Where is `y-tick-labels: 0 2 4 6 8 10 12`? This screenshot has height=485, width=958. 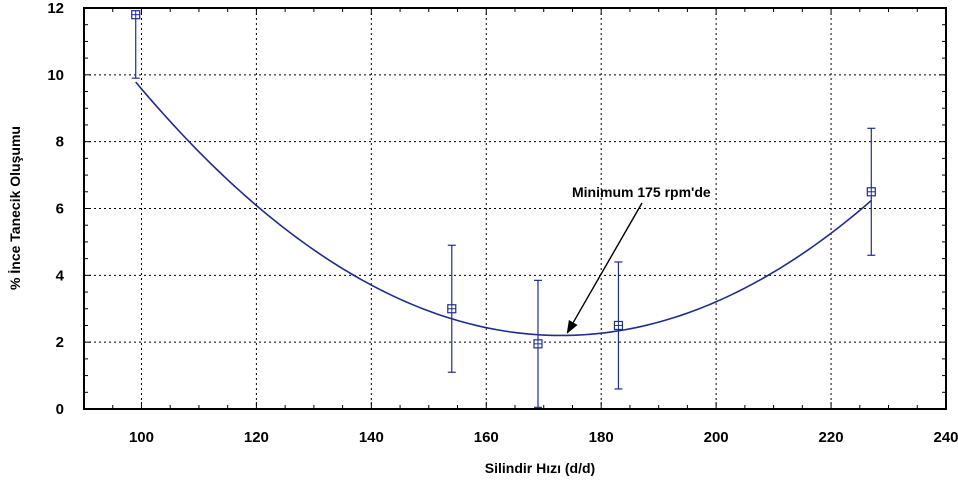
y-tick-labels: 0 2 4 6 8 10 12 is located at coordinates (55, 209).